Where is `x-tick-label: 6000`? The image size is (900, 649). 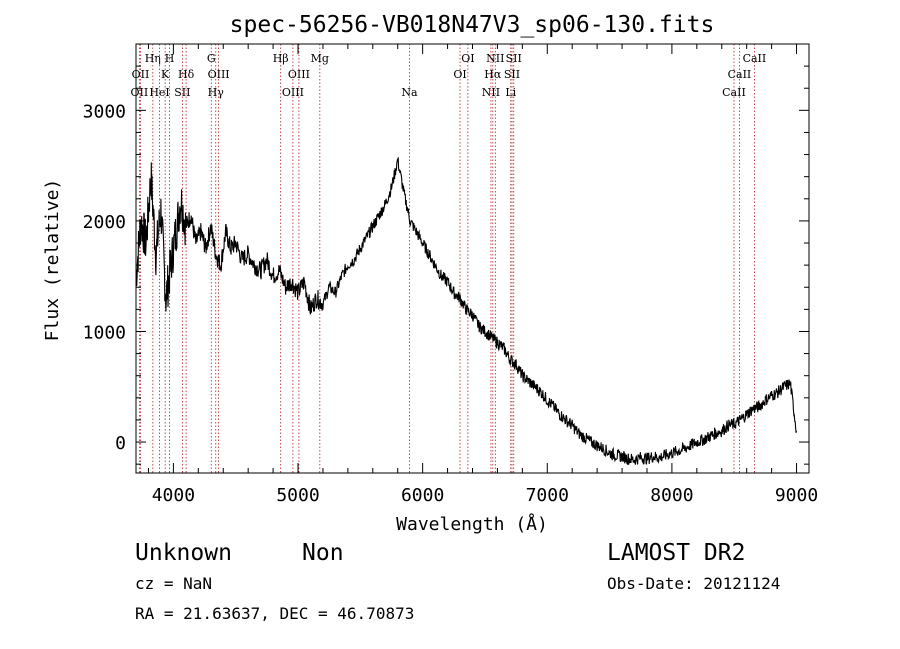
x-tick-label: 6000 is located at coordinates (422, 495).